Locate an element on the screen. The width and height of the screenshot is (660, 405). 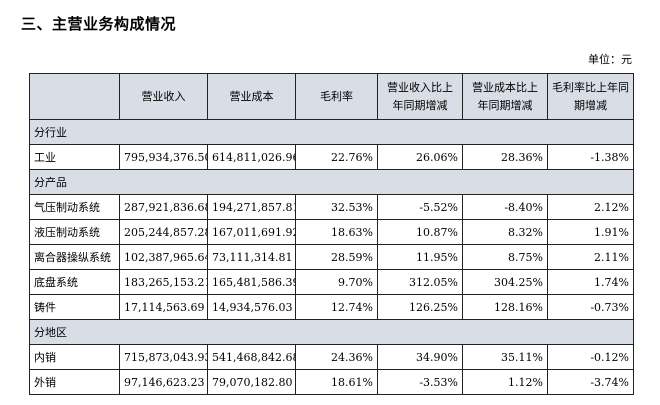
gross-margin-cell: 32.53% is located at coordinates (336, 207).